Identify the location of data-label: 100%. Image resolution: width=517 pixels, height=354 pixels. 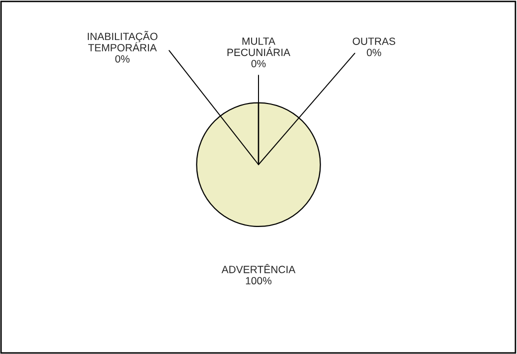
(259, 280).